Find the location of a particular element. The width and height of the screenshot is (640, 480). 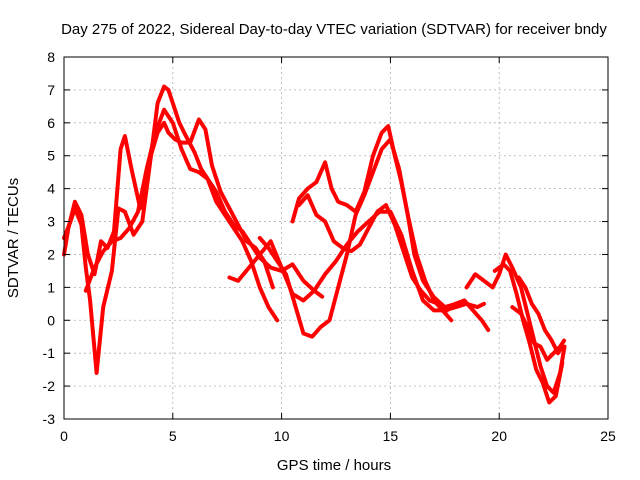

x-axis-label: GPS time / hours is located at coordinates (334, 465).